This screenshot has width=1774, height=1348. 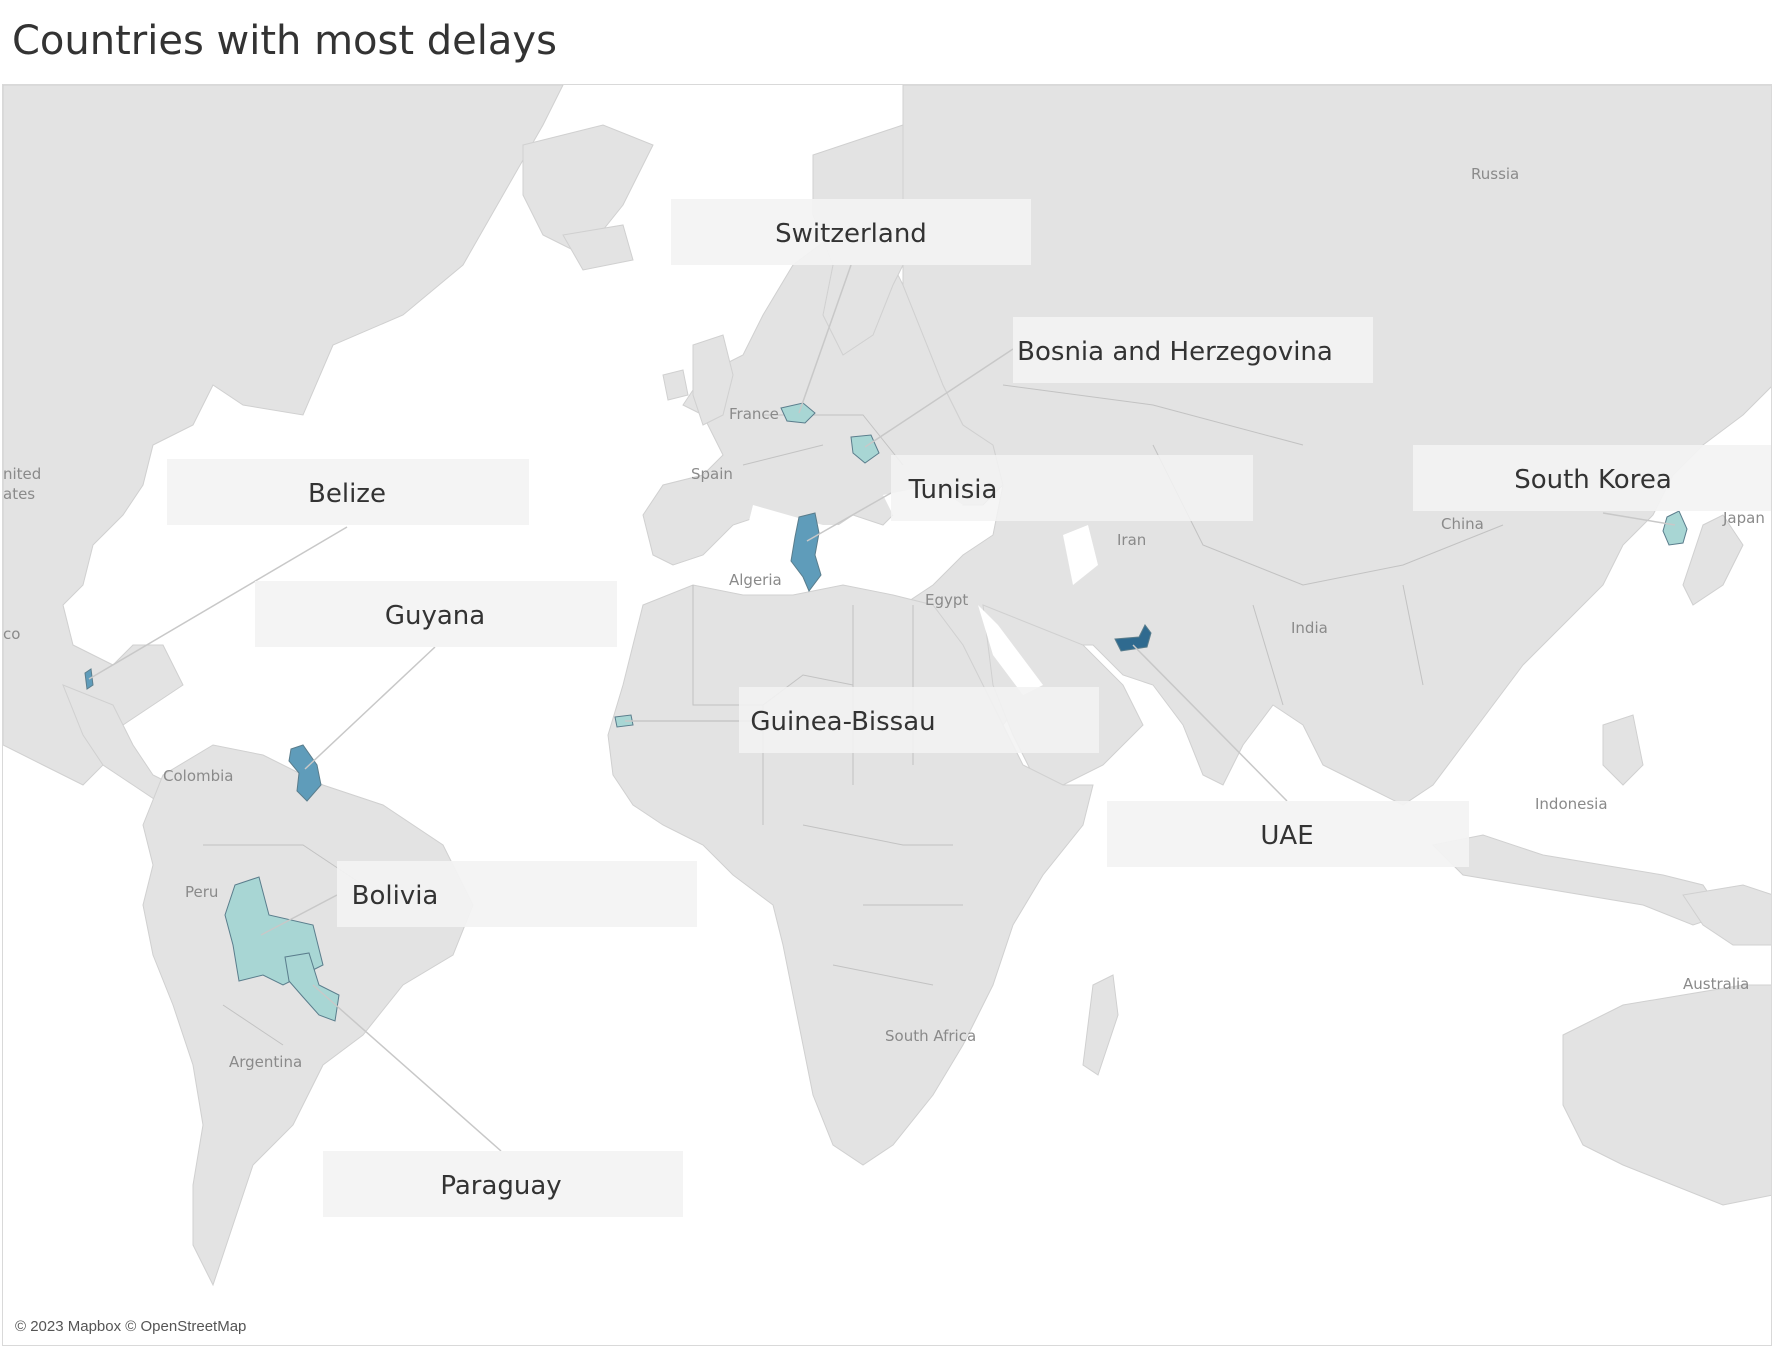 I want to click on country-switzerland, so click(x=798, y=413).